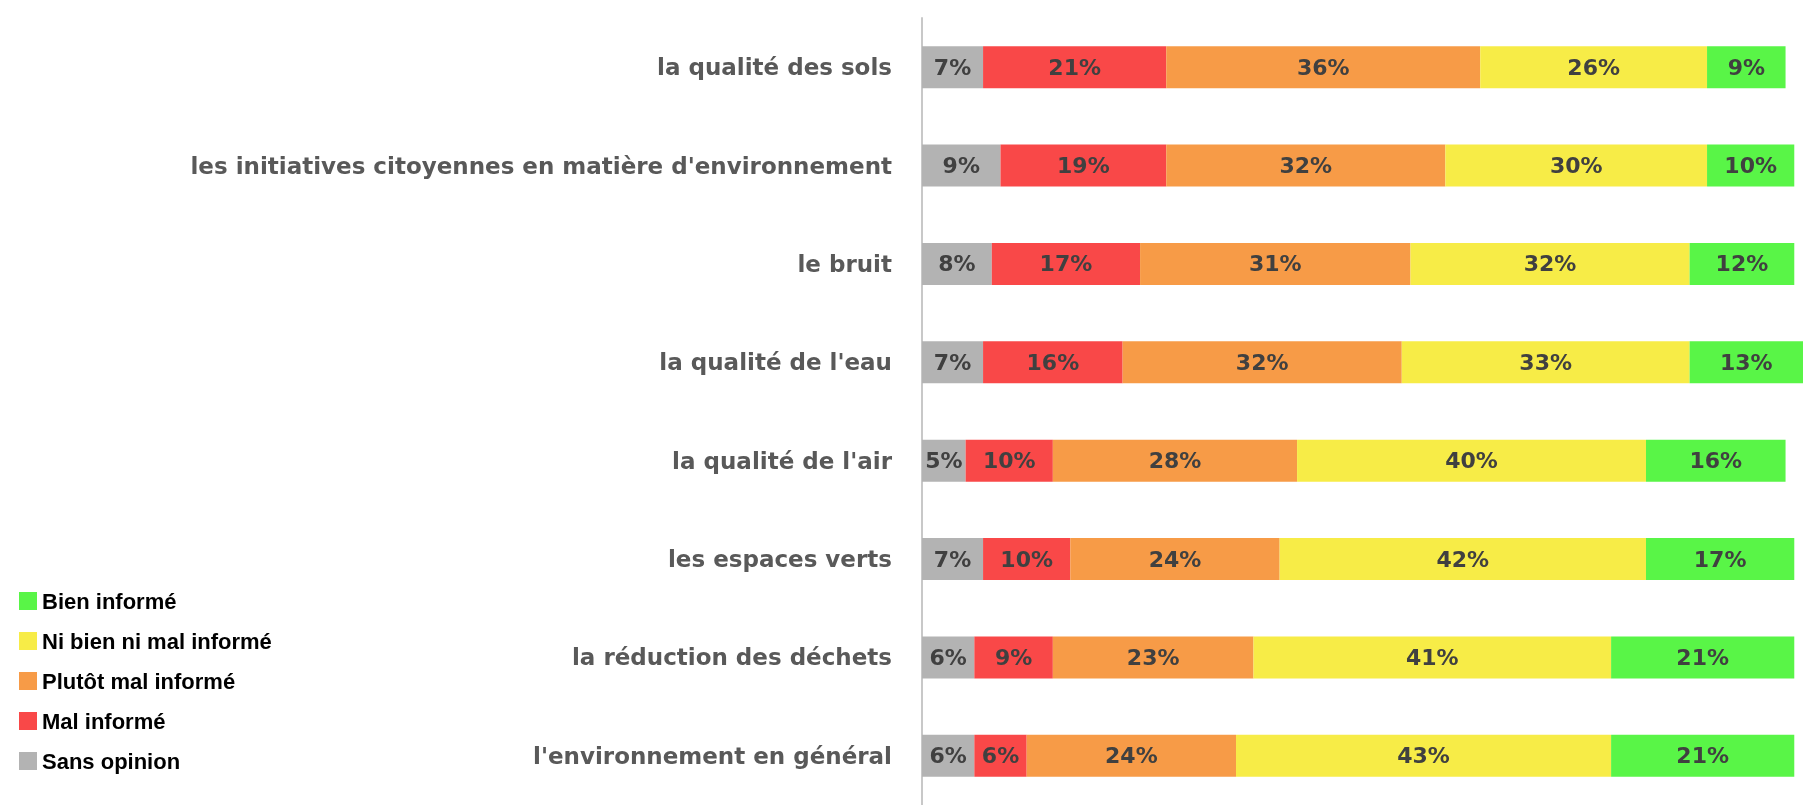 The width and height of the screenshot is (1807, 805). Describe the element at coordinates (774, 67) in the screenshot. I see `y-tick-label: la qualité des sols` at that location.